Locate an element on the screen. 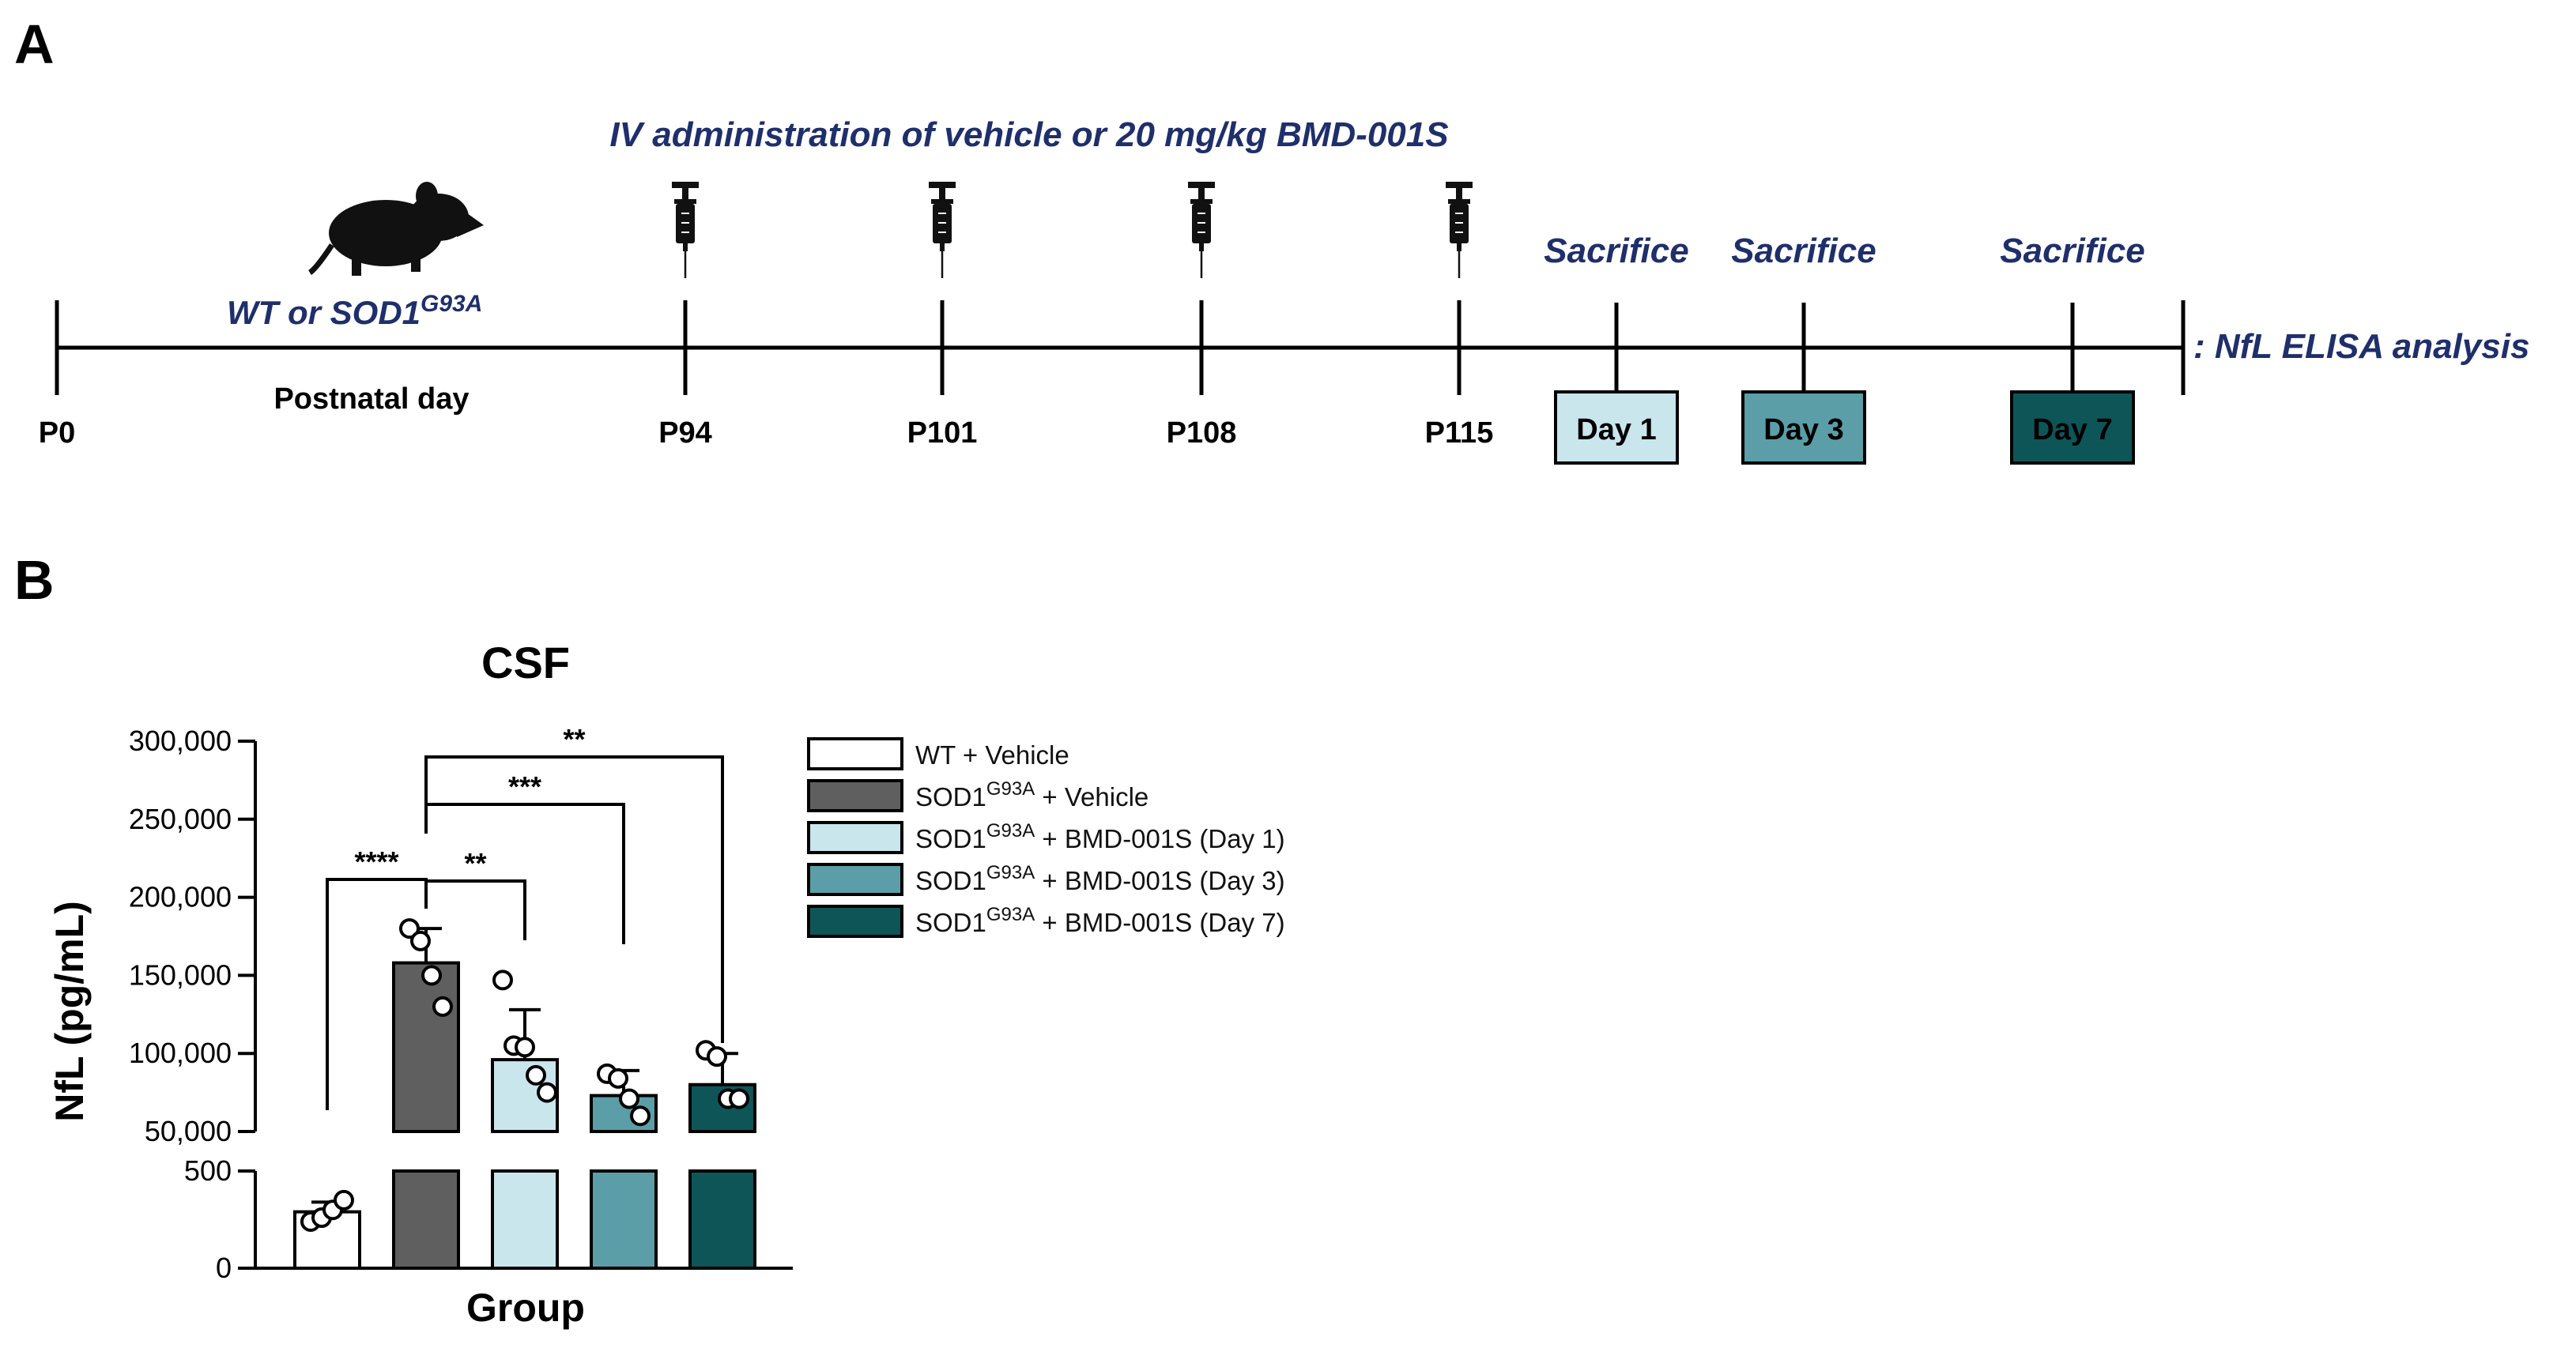 The height and width of the screenshot is (1348, 2576). timeline-tick-label: P101 is located at coordinates (942, 433).